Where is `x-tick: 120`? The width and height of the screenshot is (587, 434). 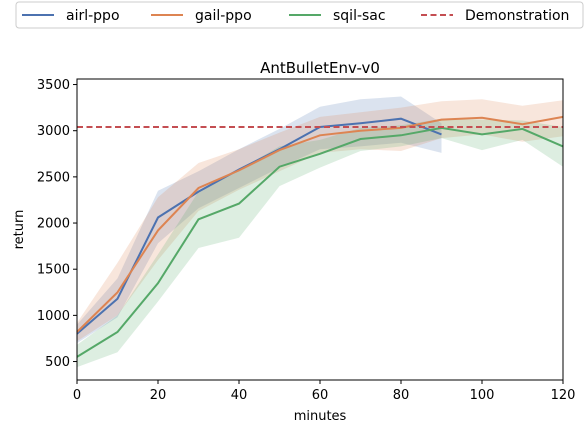
x-tick: 120 is located at coordinates (563, 391).